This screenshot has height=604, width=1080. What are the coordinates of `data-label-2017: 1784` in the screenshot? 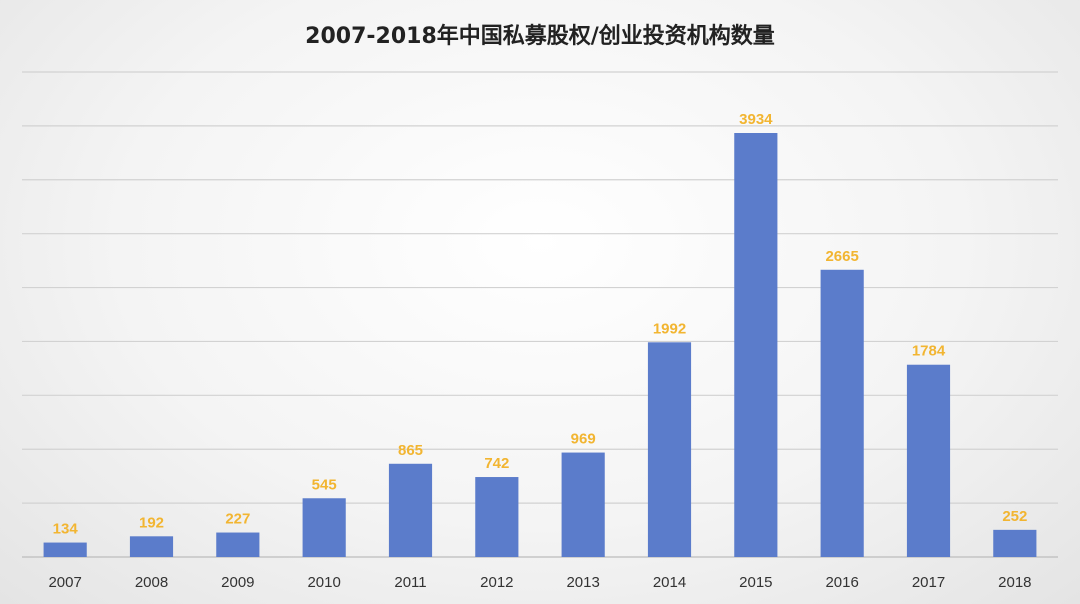 It's located at (929, 351).